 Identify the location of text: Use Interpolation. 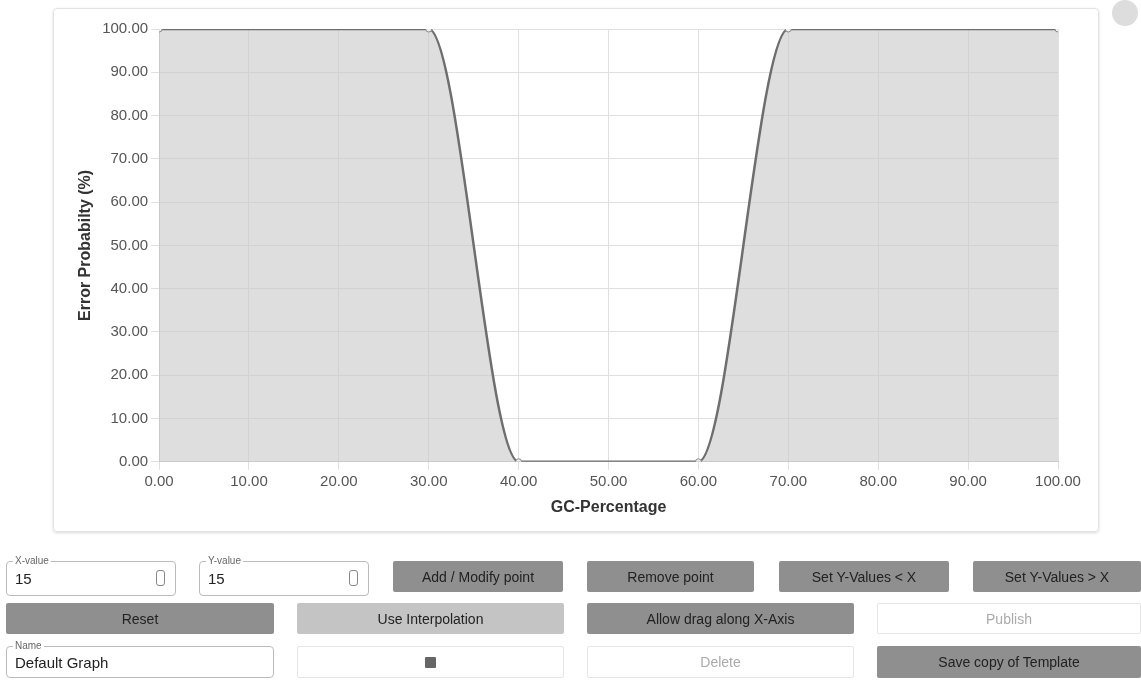
(430, 618).